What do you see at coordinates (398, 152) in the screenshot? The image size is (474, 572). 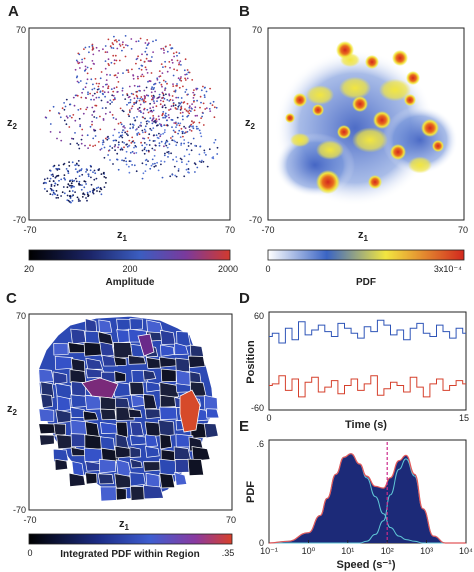 I see `panel-b-peak` at bounding box center [398, 152].